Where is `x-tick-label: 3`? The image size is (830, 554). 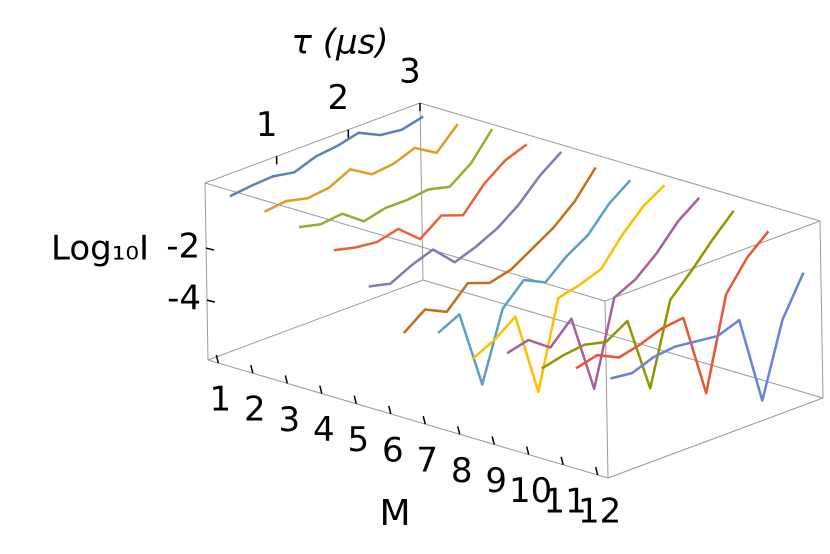
x-tick-label: 3 is located at coordinates (410, 72).